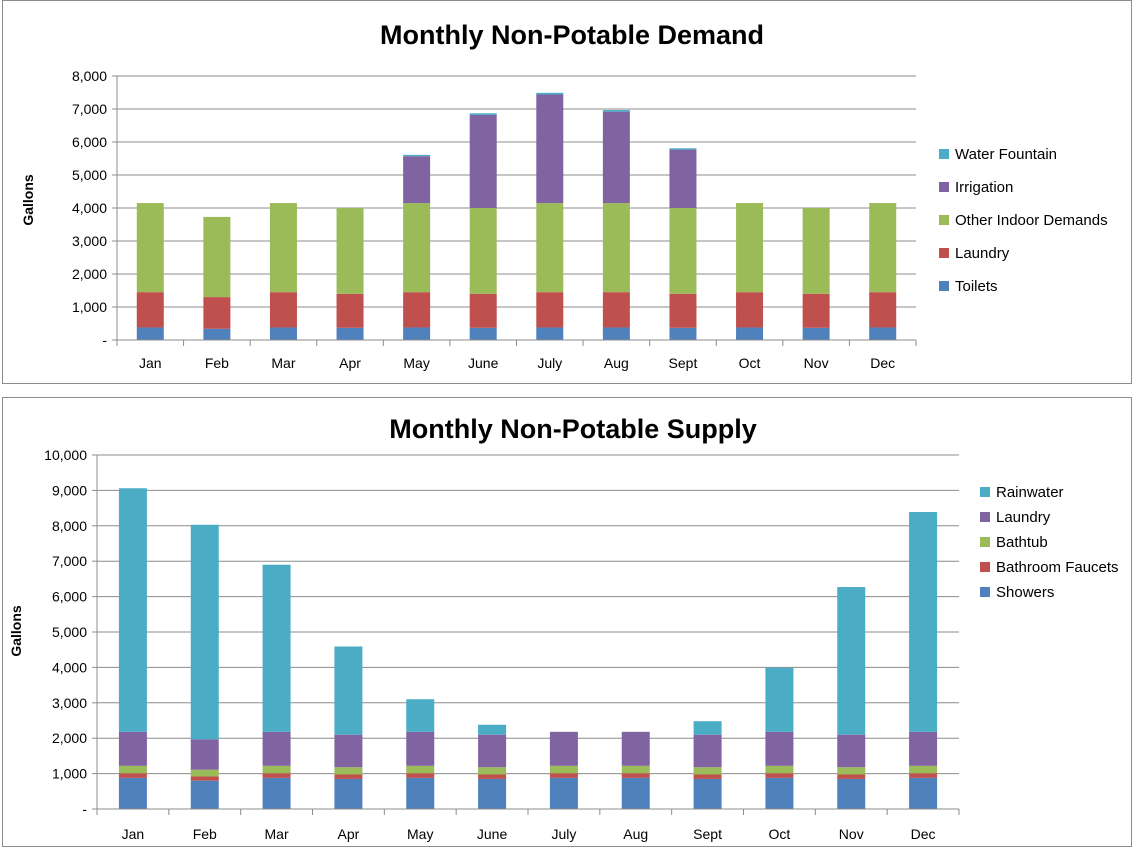  What do you see at coordinates (420, 834) in the screenshot?
I see `supply-x-tick-label-may: May` at bounding box center [420, 834].